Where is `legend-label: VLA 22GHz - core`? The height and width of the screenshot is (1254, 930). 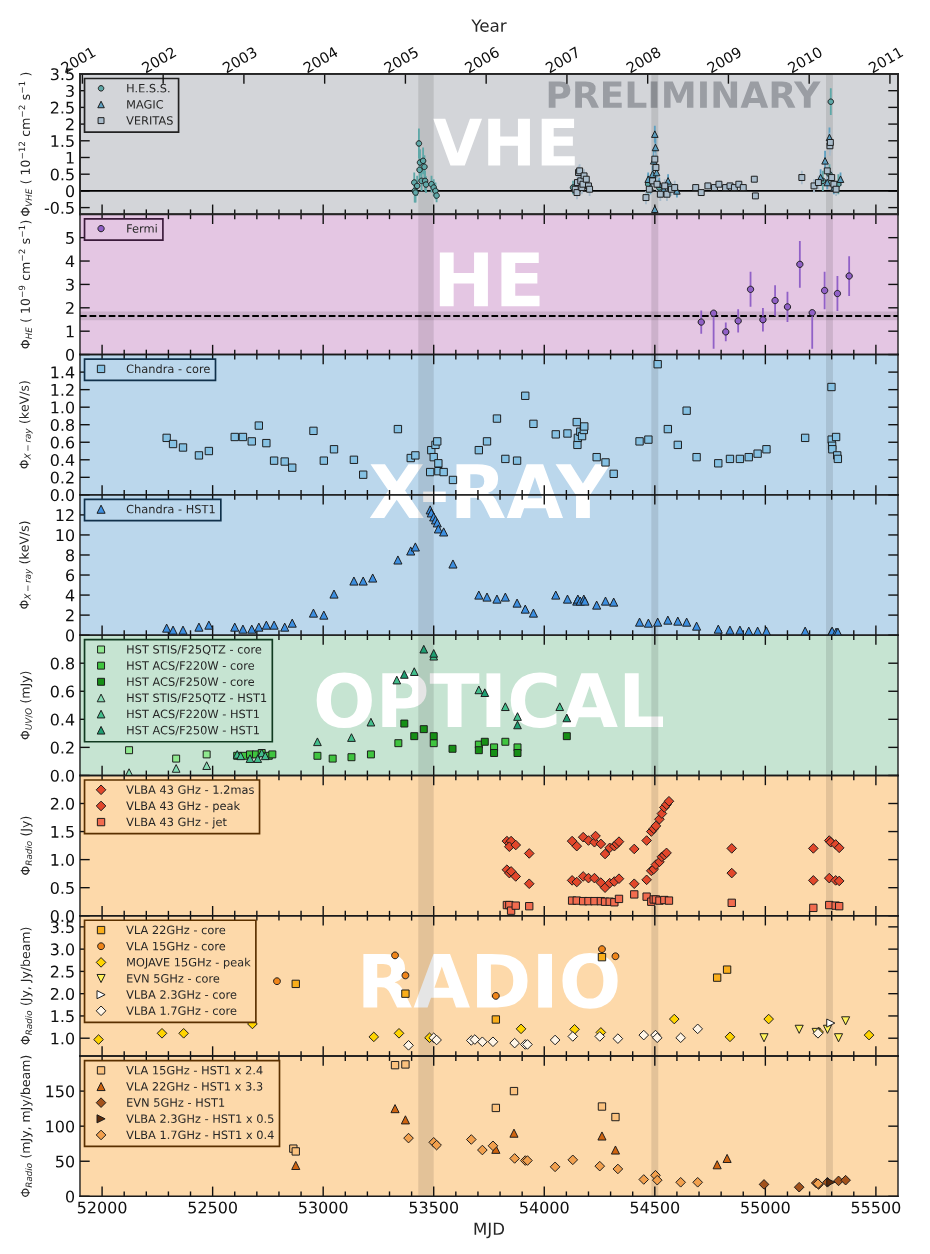
legend-label: VLA 22GHz - core is located at coordinates (176, 930).